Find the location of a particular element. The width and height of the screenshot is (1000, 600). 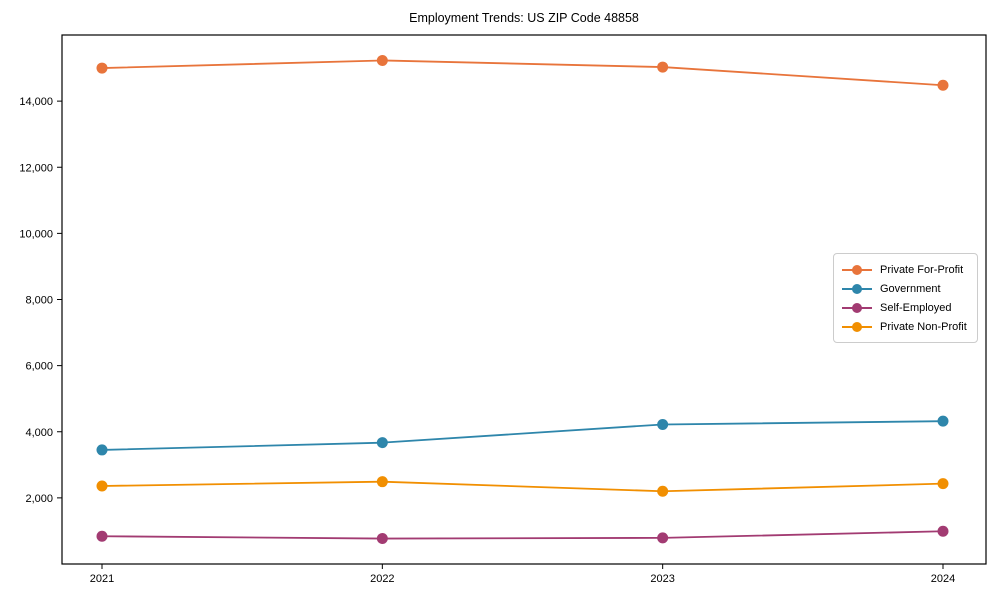

legend-item: Private Non-Profit is located at coordinates (905, 326).